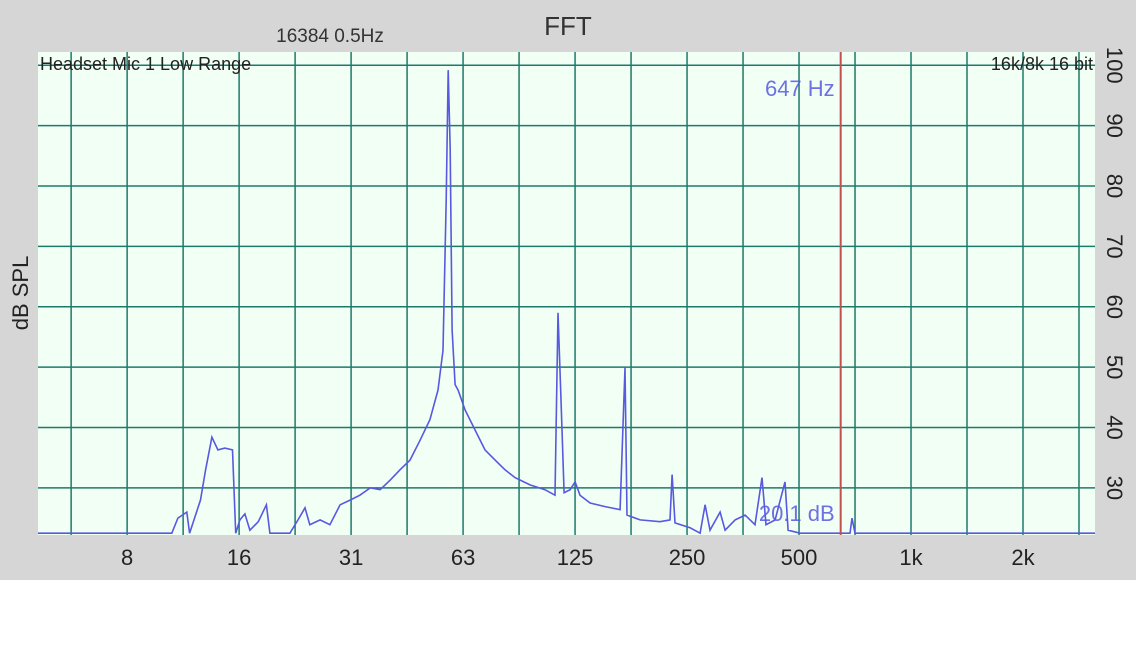 This screenshot has width=1136, height=645. Describe the element at coordinates (239, 557) in the screenshot. I see `x-tick-label: 16` at that location.